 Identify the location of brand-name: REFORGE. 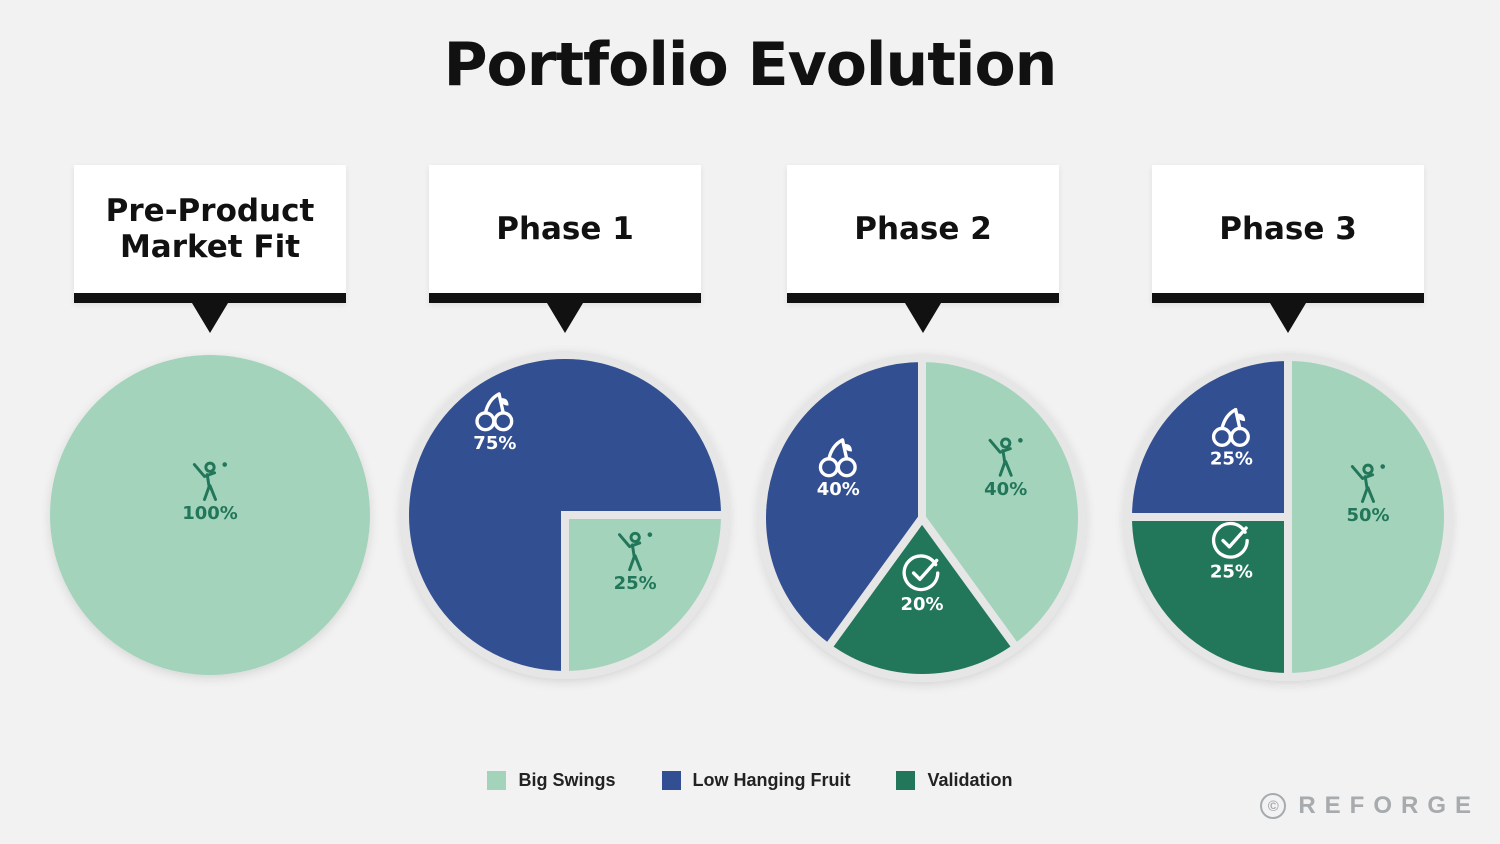
(1389, 805).